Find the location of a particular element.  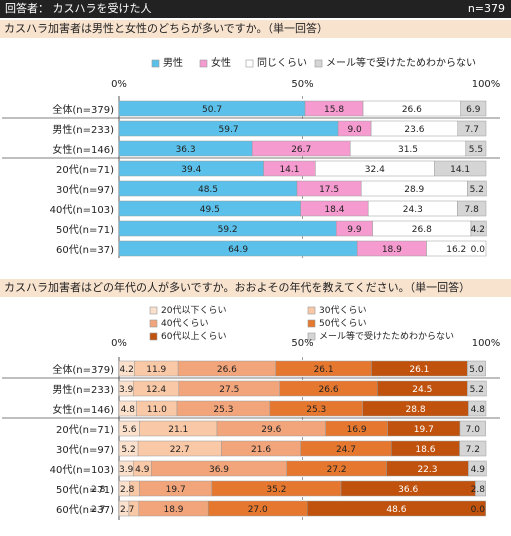

chart1-category-label: 全体(n=379) is located at coordinates (83, 109).